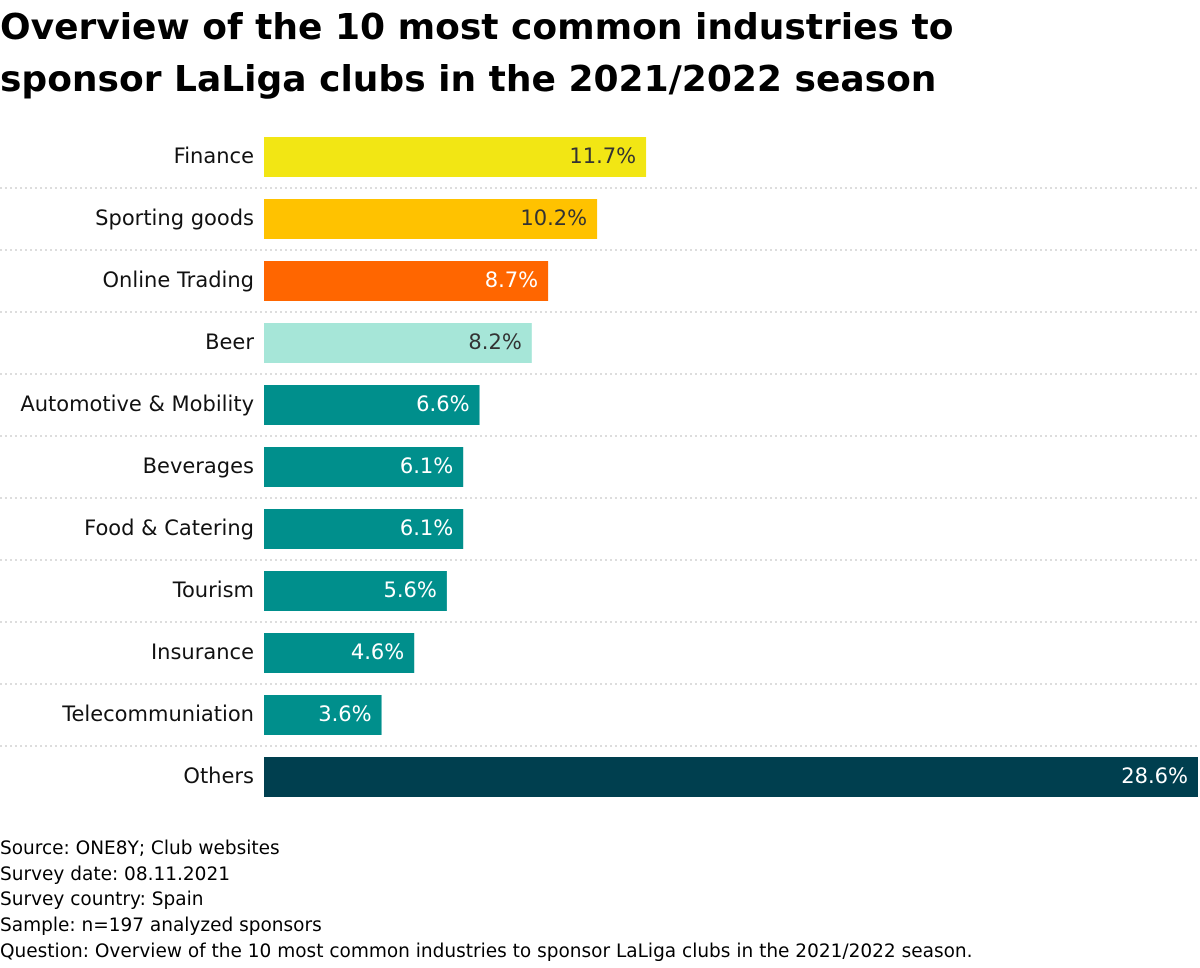 The height and width of the screenshot is (968, 1200). What do you see at coordinates (229, 342) in the screenshot?
I see `category-label: Beer` at bounding box center [229, 342].